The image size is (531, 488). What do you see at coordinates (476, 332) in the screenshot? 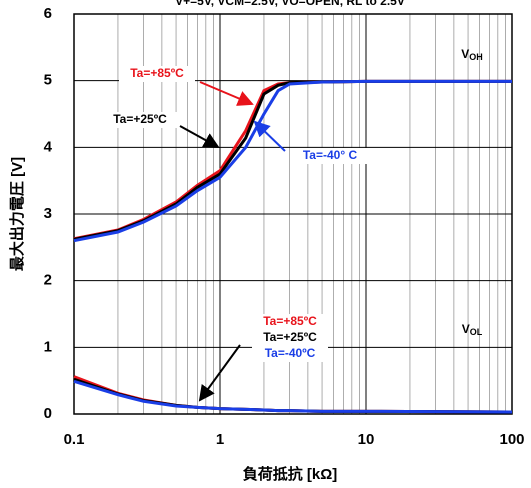
I see `region-label-sub: OL` at bounding box center [476, 332].